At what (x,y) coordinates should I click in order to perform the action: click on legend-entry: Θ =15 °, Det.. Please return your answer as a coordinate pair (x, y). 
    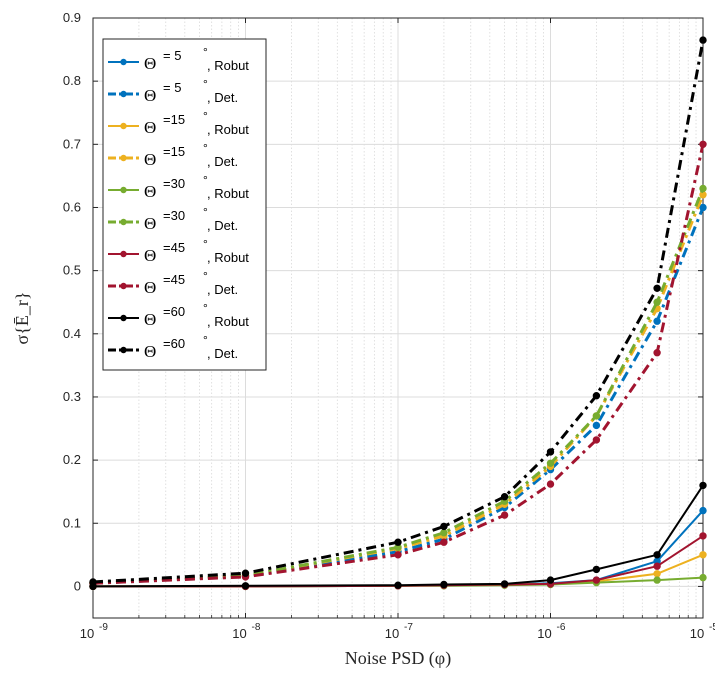
    Looking at the image, I should click on (173, 155).